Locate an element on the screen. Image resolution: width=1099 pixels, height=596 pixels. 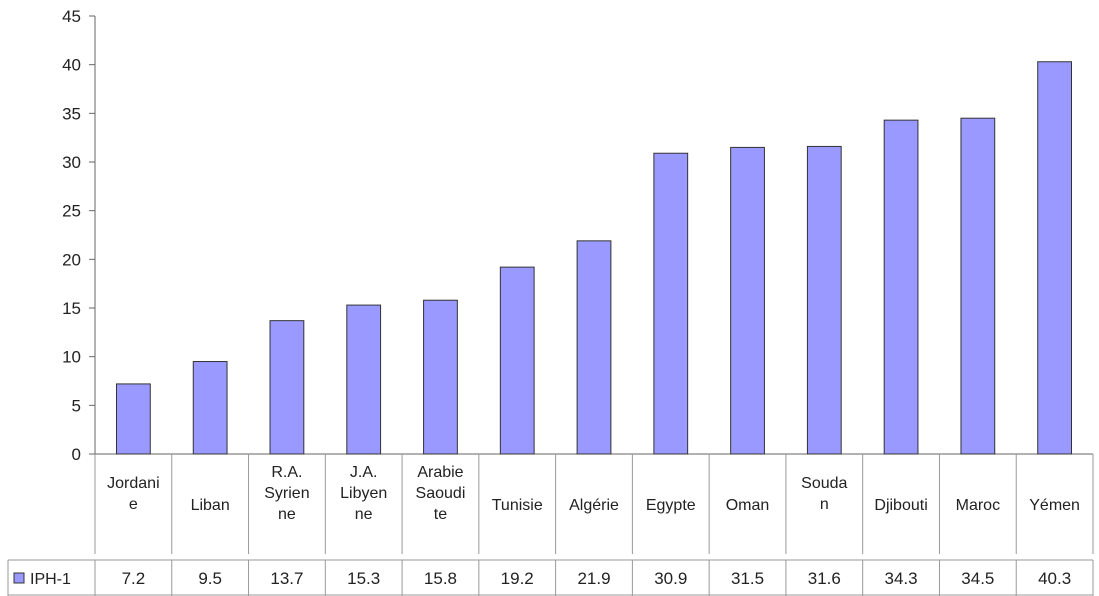
category-label: te is located at coordinates (440, 514).